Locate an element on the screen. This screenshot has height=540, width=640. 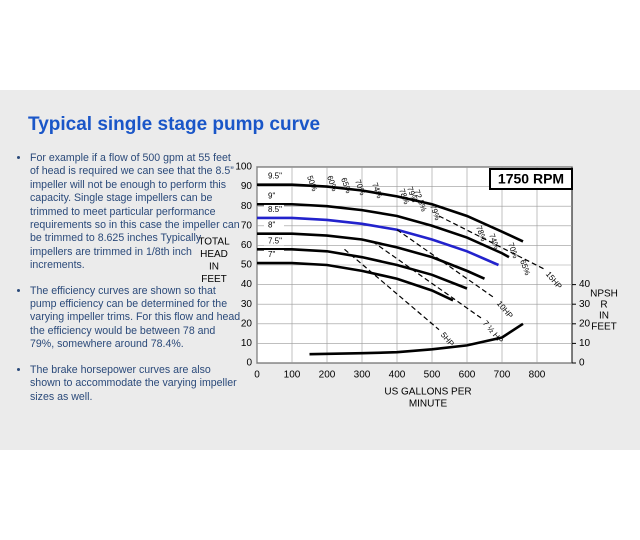
y-tick-label: 20 is located at coordinates (247, 323).